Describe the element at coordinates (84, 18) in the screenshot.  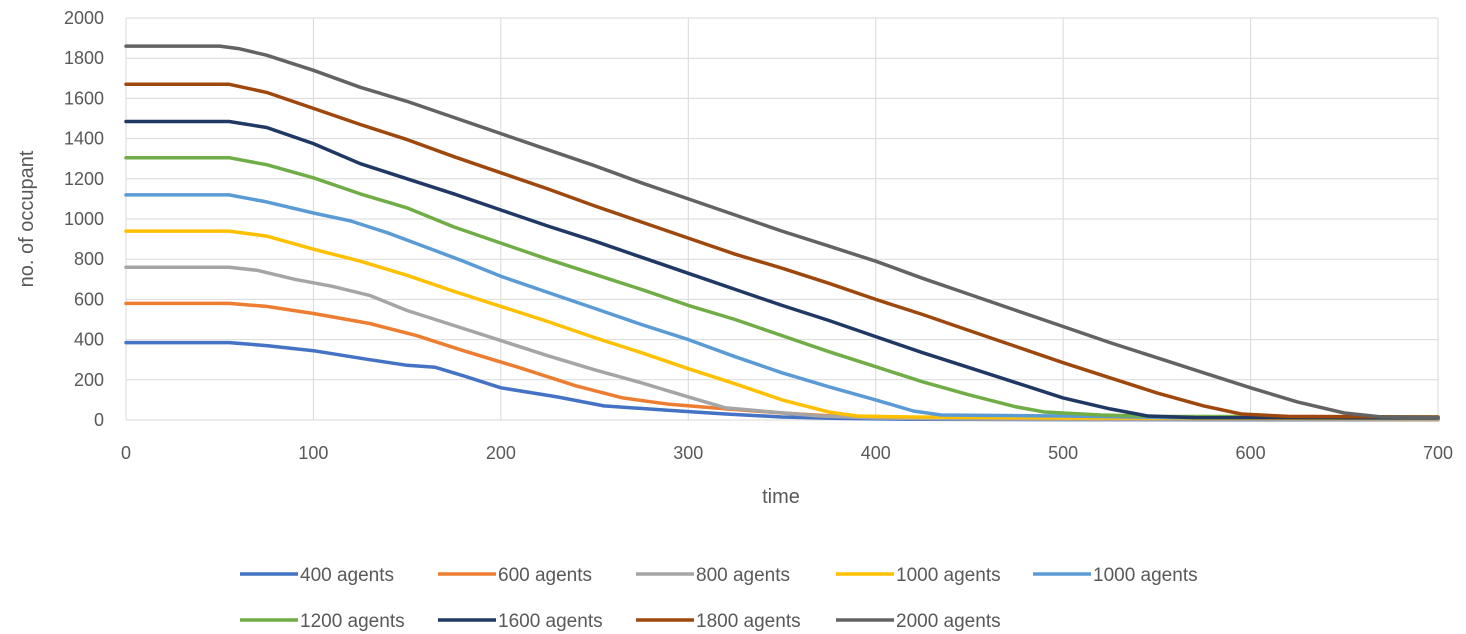
I see `y-tick-label: 2000` at that location.